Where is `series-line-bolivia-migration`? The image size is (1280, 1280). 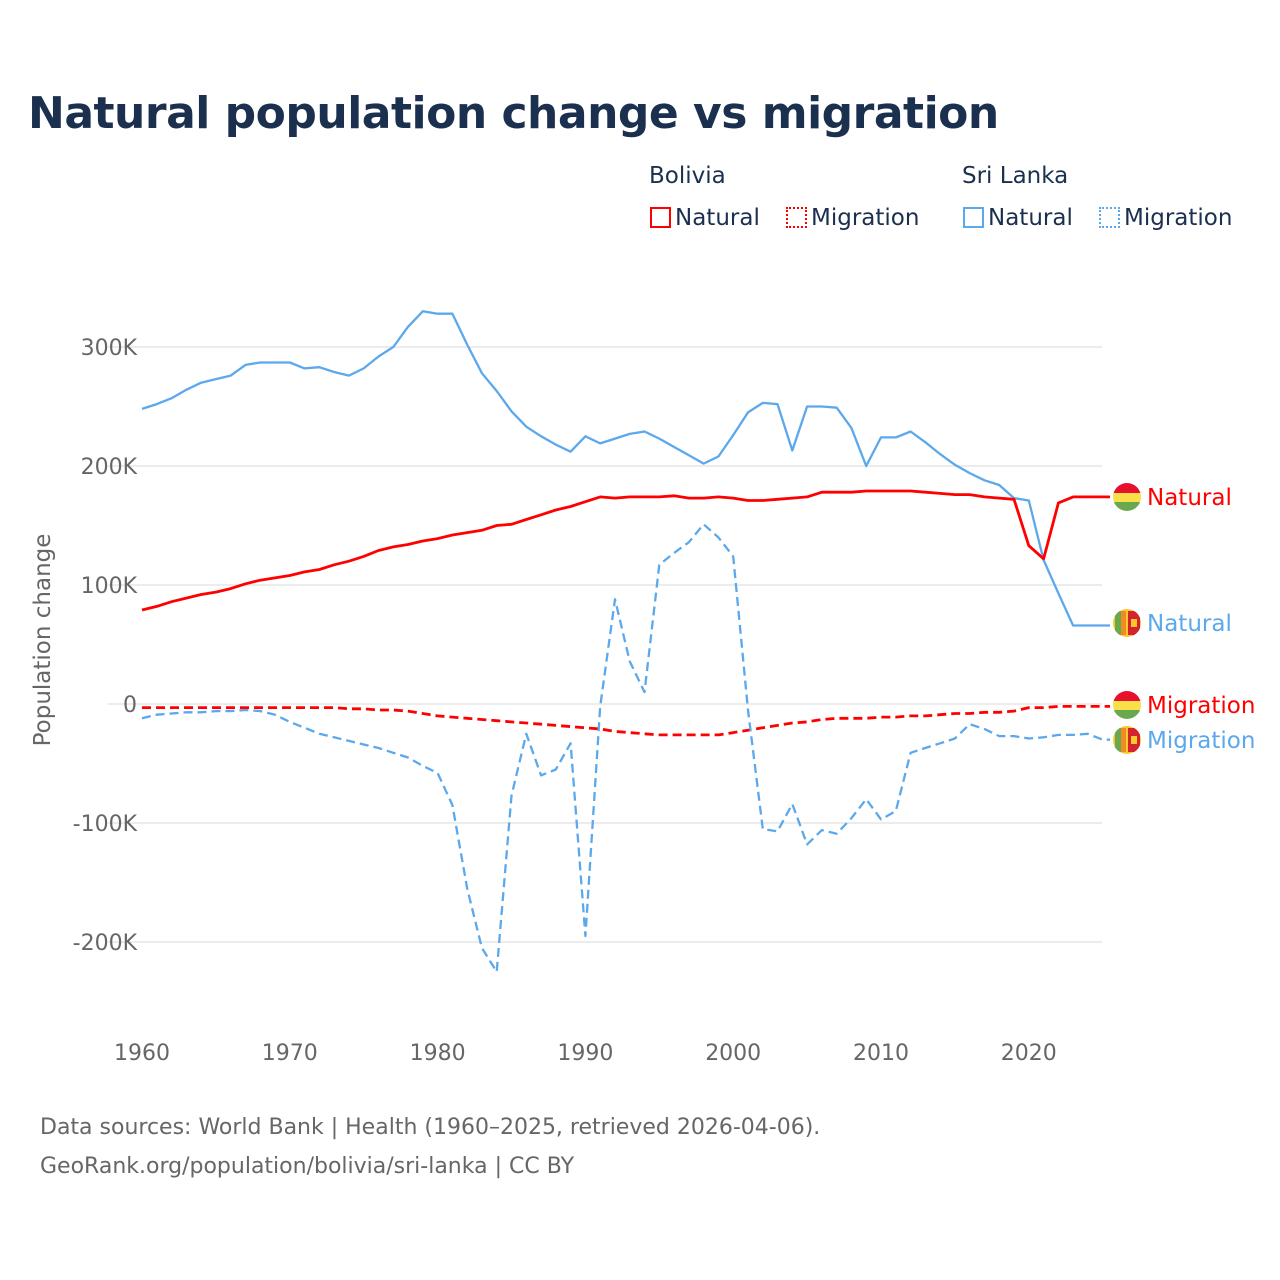
series-line-bolivia-migration is located at coordinates (626, 721).